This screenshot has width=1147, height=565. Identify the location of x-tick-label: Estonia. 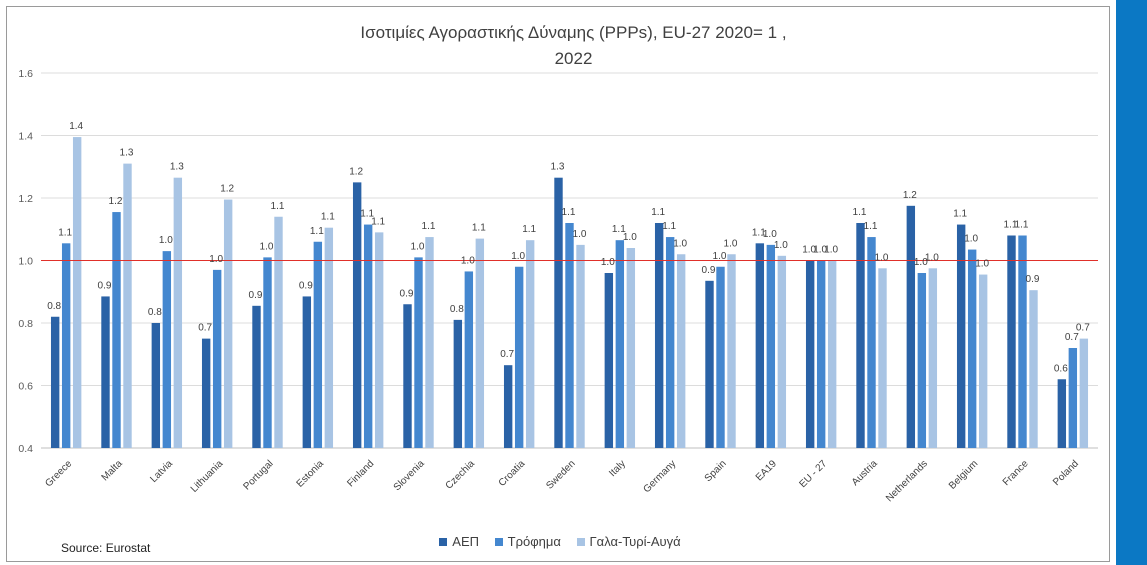
(311, 474).